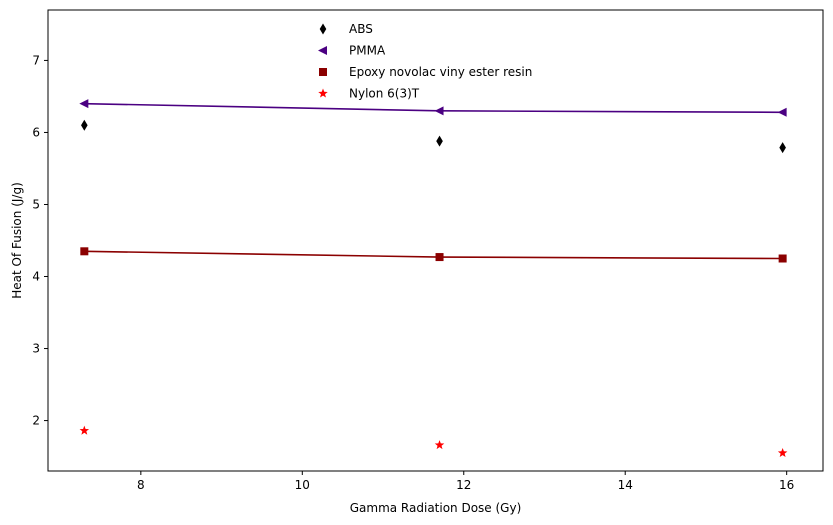  What do you see at coordinates (36, 204) in the screenshot?
I see `y-tick-label: 5` at bounding box center [36, 204].